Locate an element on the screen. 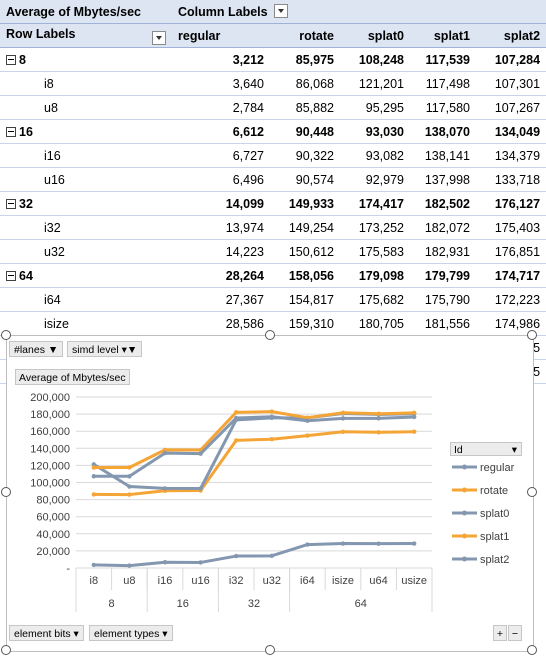  value-cell: 175,403 is located at coordinates (511, 227).